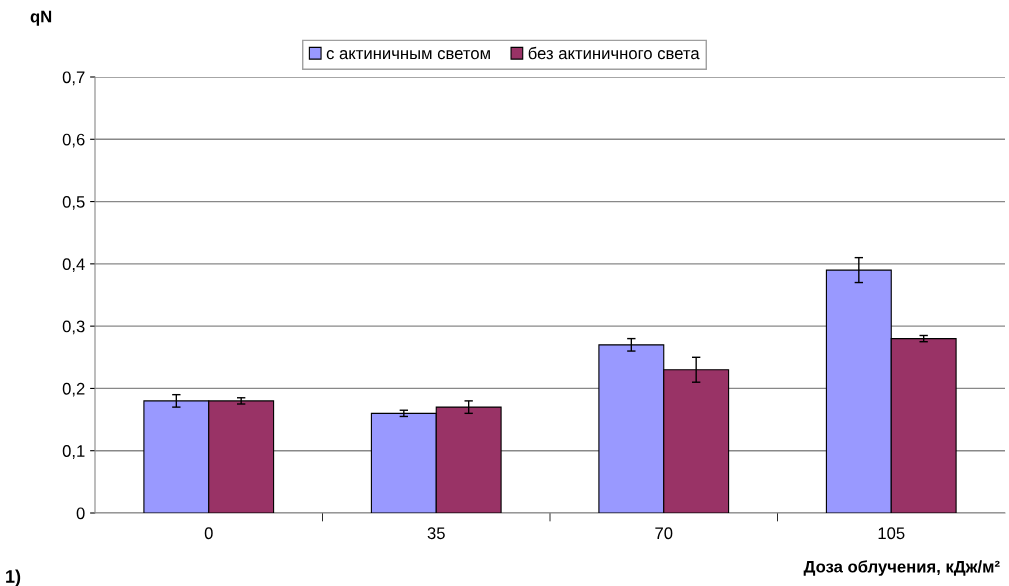 This screenshot has height=586, width=1009. Describe the element at coordinates (891, 533) in the screenshot. I see `x-tick-label: 105` at that location.